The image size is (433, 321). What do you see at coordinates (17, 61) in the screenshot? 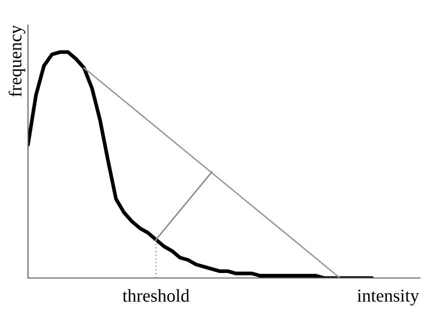
I see `y-axis-title: frequency` at bounding box center [17, 61].